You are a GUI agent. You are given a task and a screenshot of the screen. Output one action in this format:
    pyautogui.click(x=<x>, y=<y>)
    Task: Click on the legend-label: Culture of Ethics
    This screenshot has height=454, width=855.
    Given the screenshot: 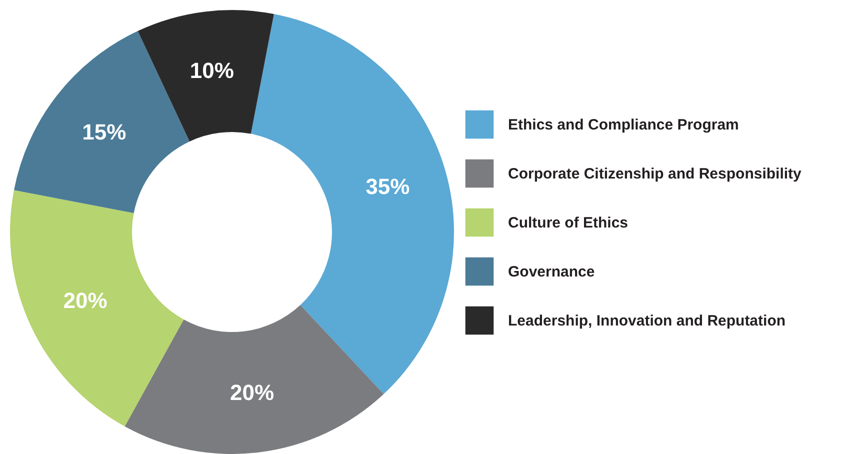 What is the action you would take?
    pyautogui.click(x=568, y=223)
    